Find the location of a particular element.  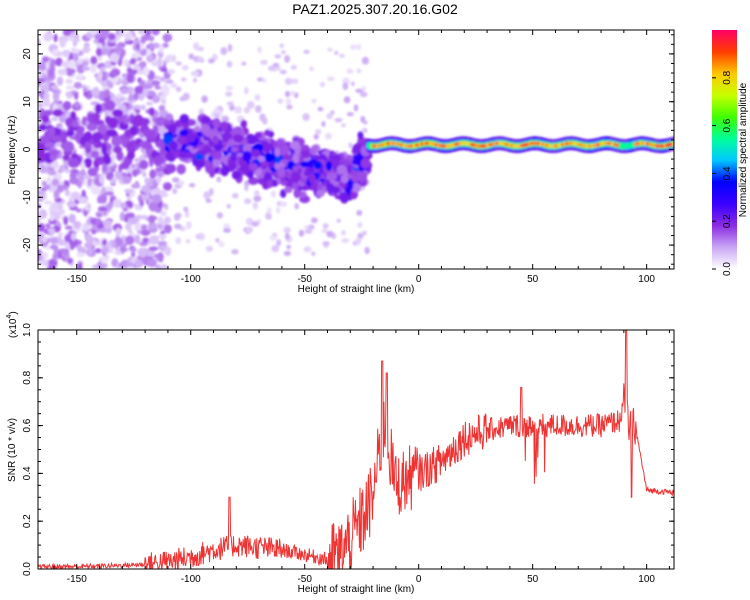

snr-y-label: SNR (10 * v/v) is located at coordinates (12, 450).